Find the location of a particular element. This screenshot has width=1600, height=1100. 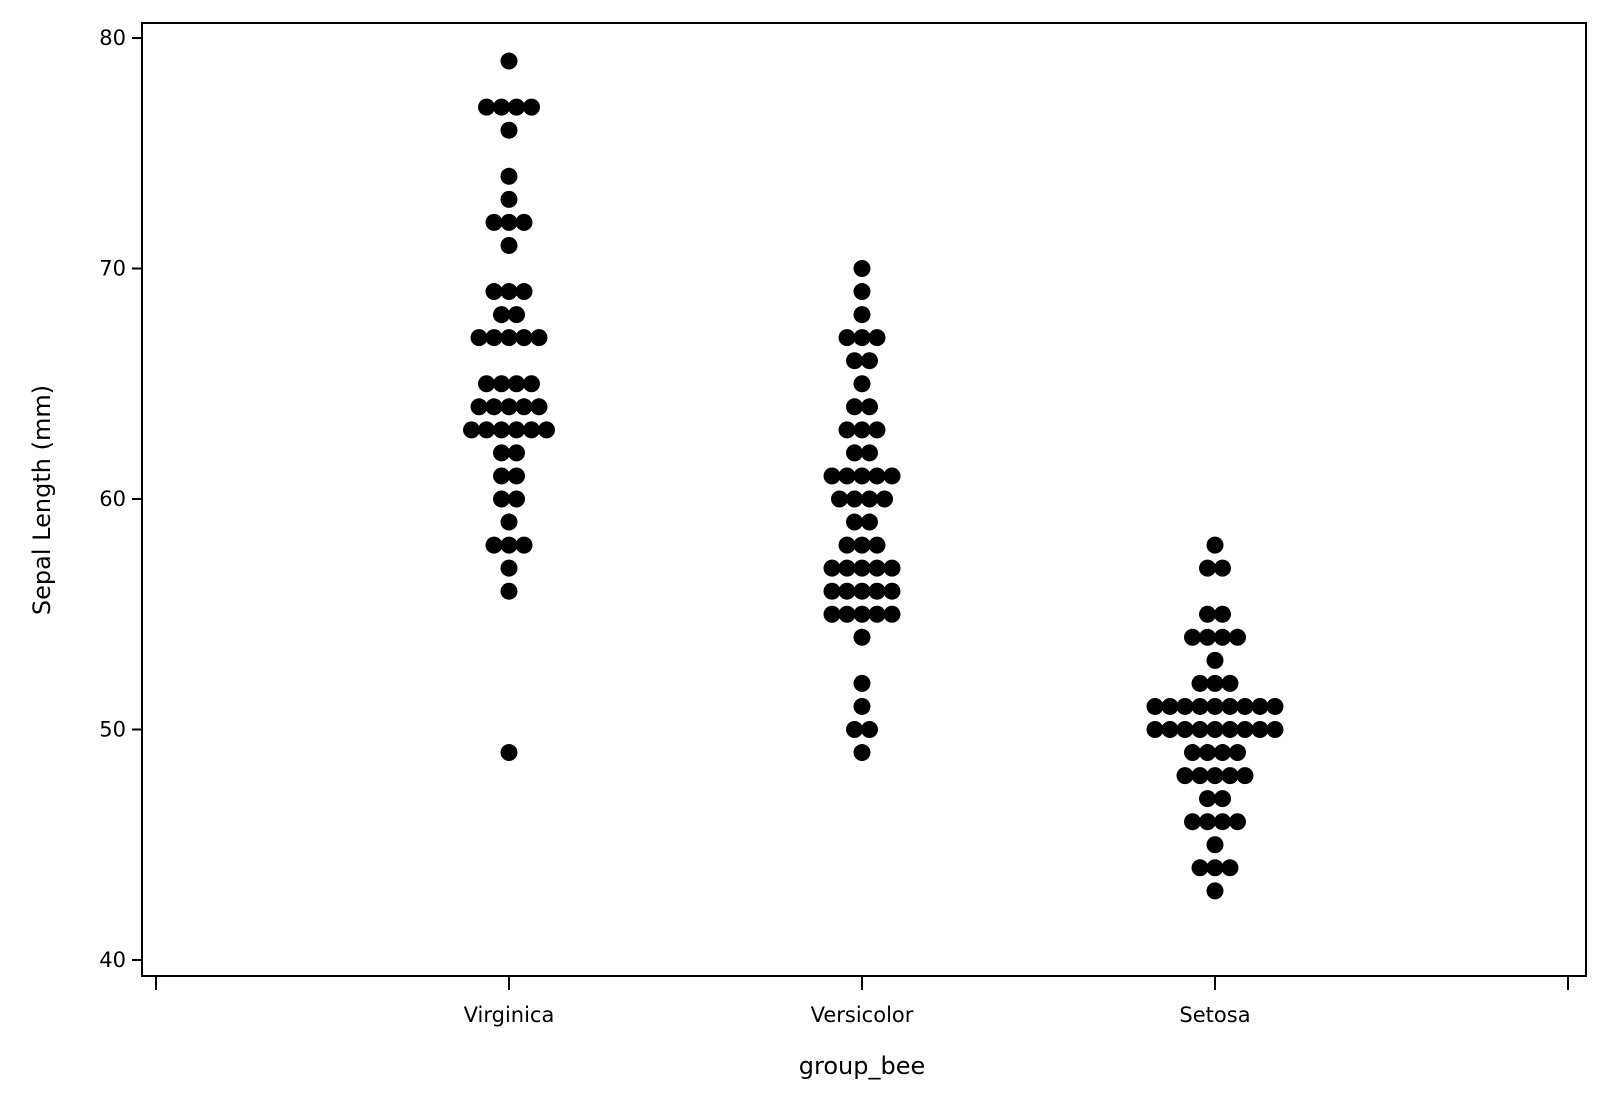

y-tick-label: 60 is located at coordinates (112, 499).